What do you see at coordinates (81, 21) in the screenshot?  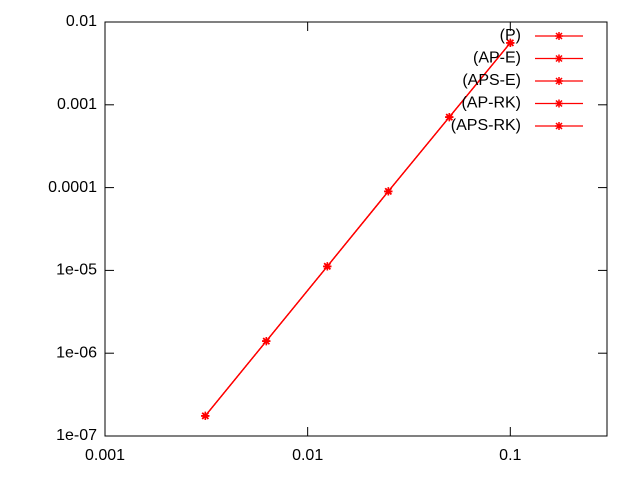 I see `y-tick-label: 0.01` at bounding box center [81, 21].